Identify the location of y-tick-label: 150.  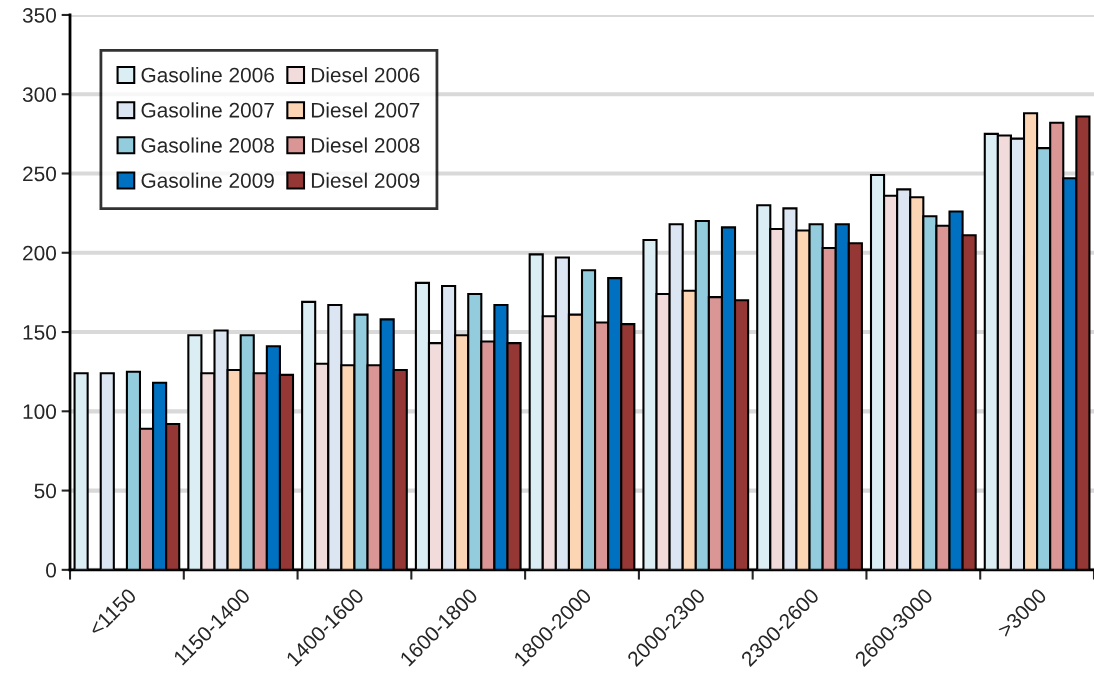
(40, 332).